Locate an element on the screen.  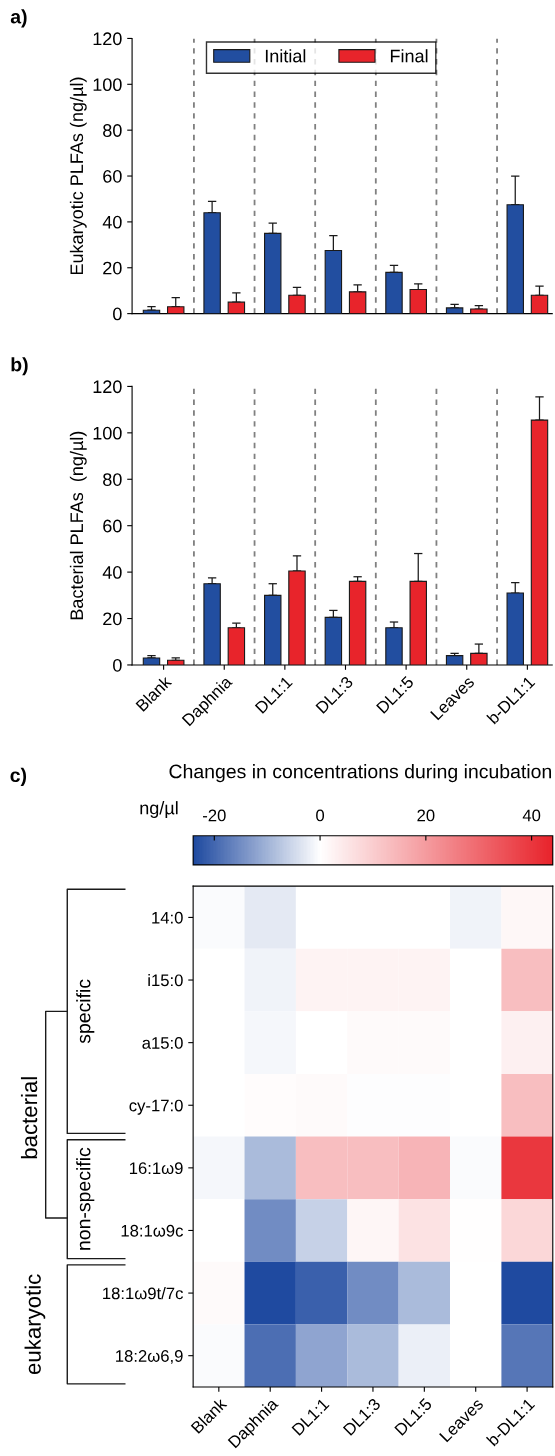
text: b) is located at coordinates (19, 366).